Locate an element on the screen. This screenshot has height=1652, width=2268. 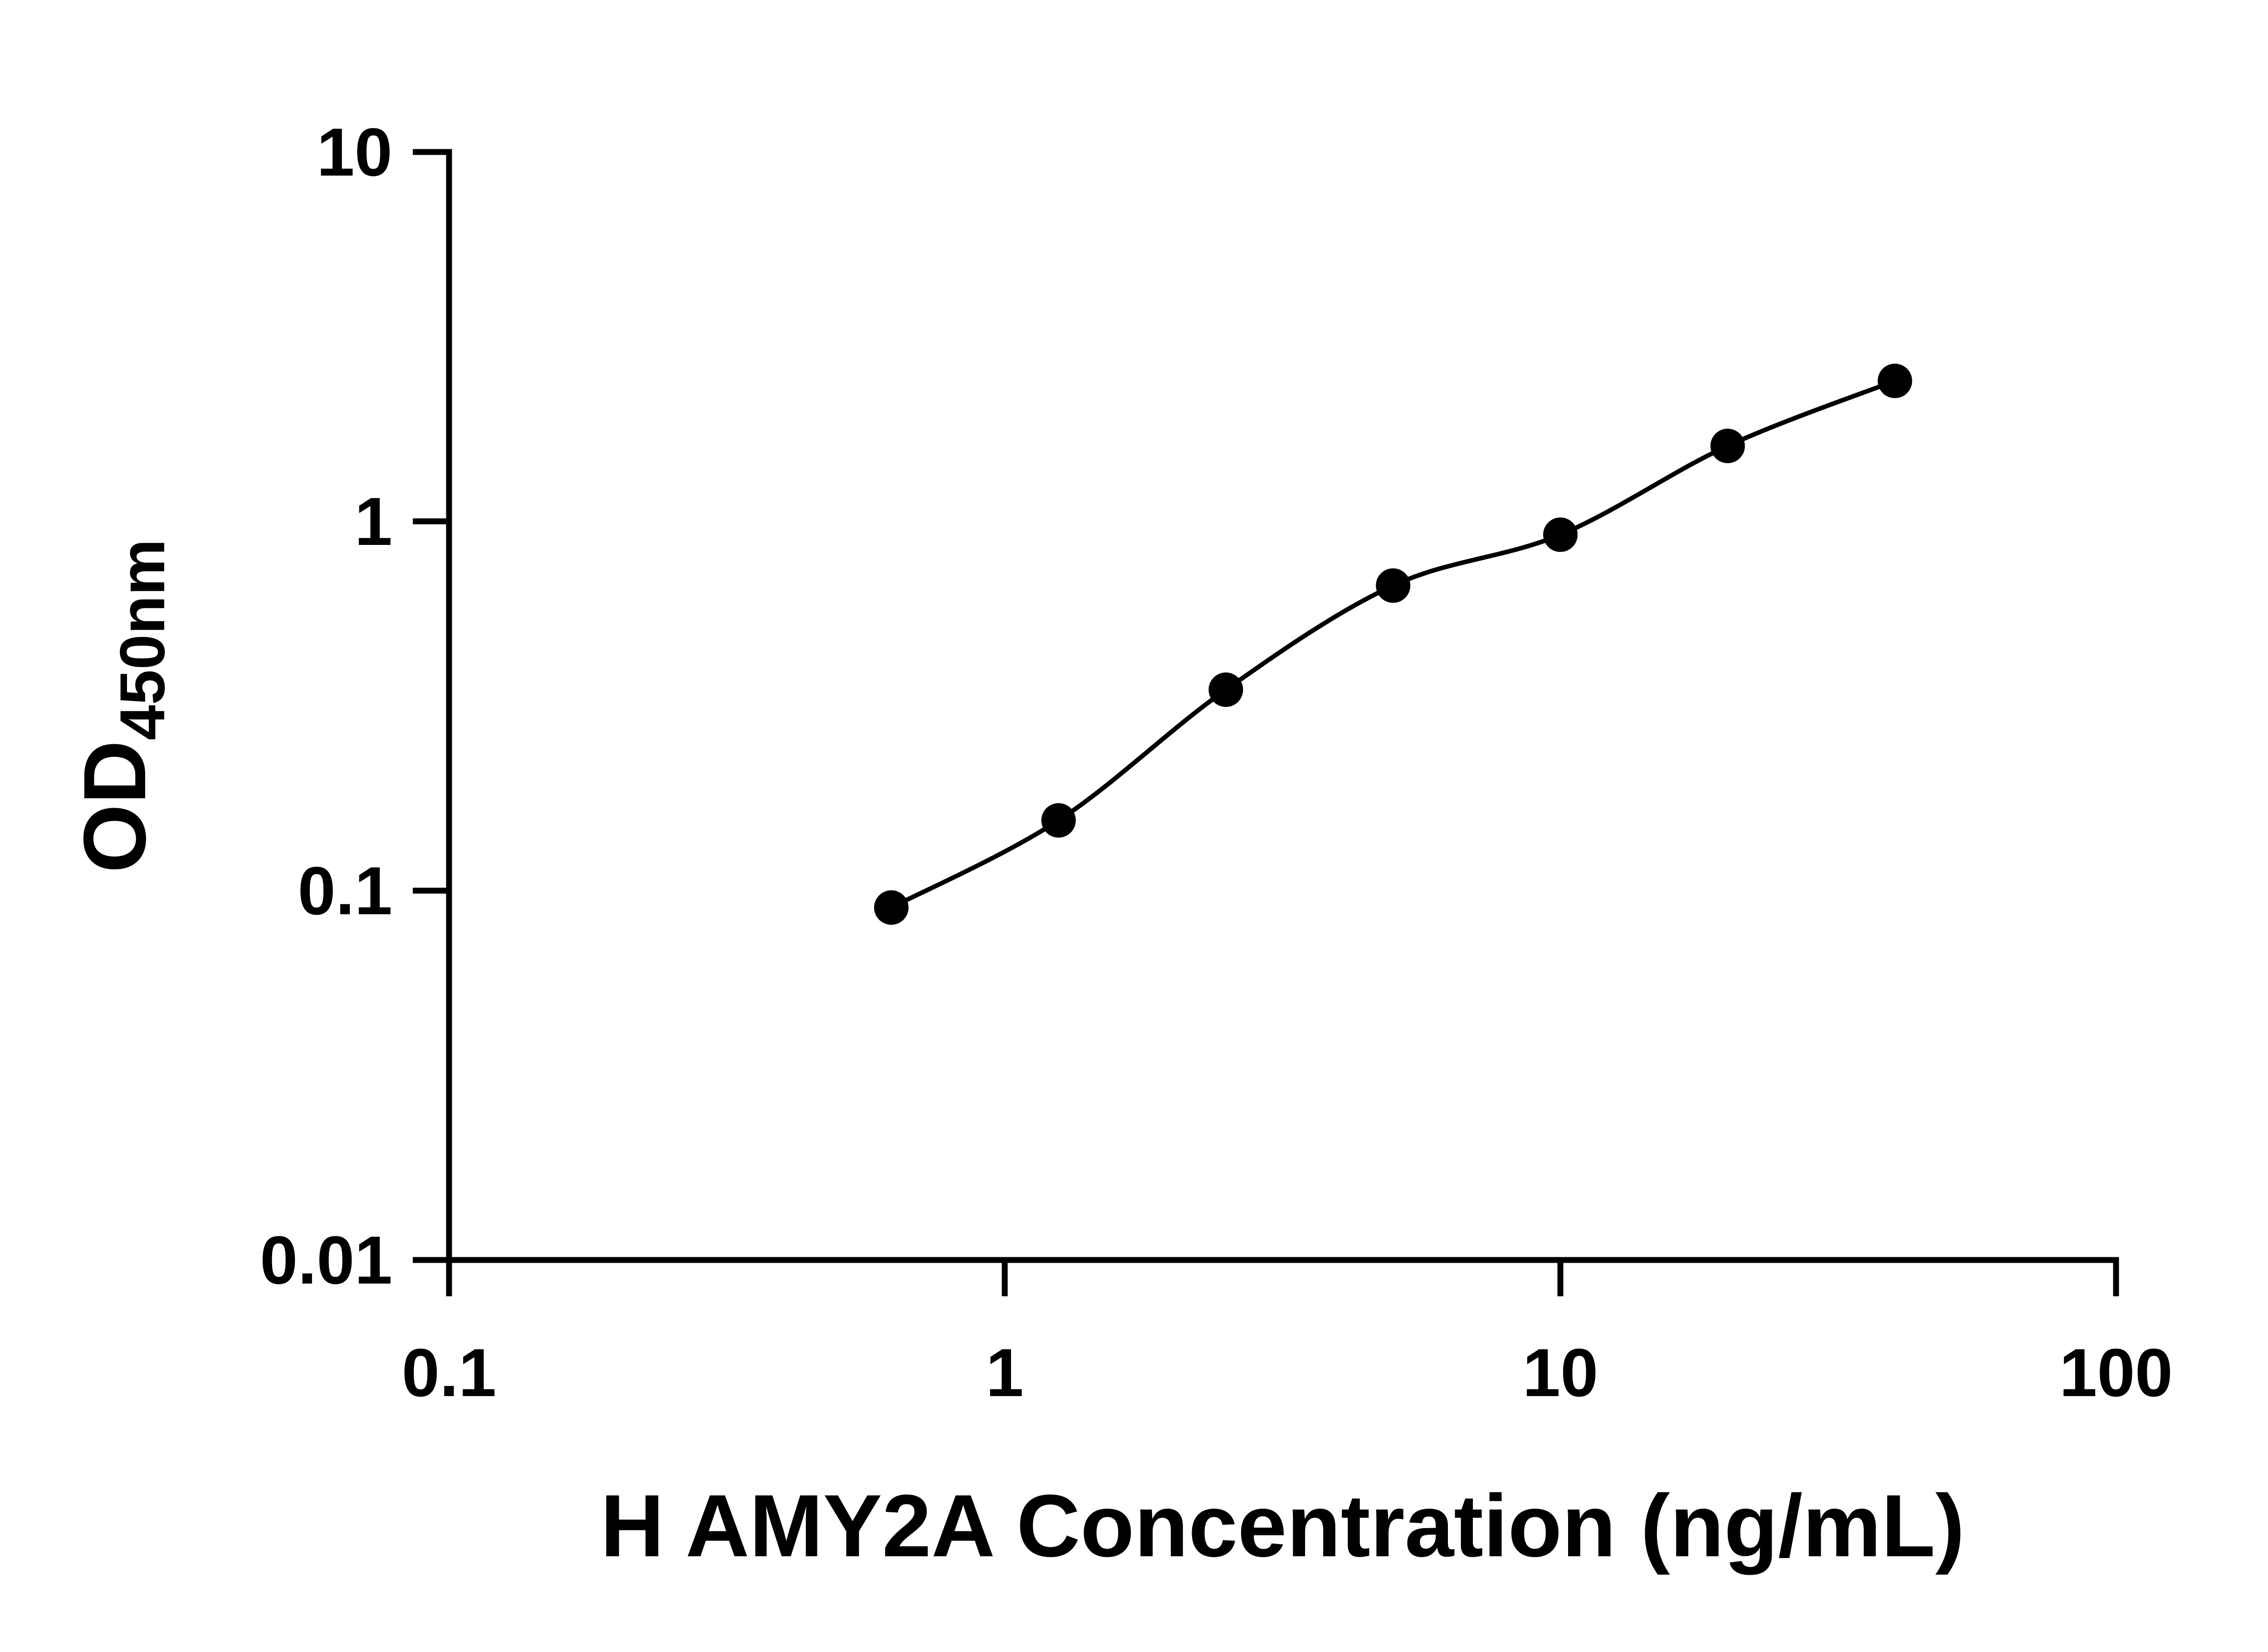
x-axis-title: H AMY2A Concentration (ng/mL) is located at coordinates (1283, 1526).